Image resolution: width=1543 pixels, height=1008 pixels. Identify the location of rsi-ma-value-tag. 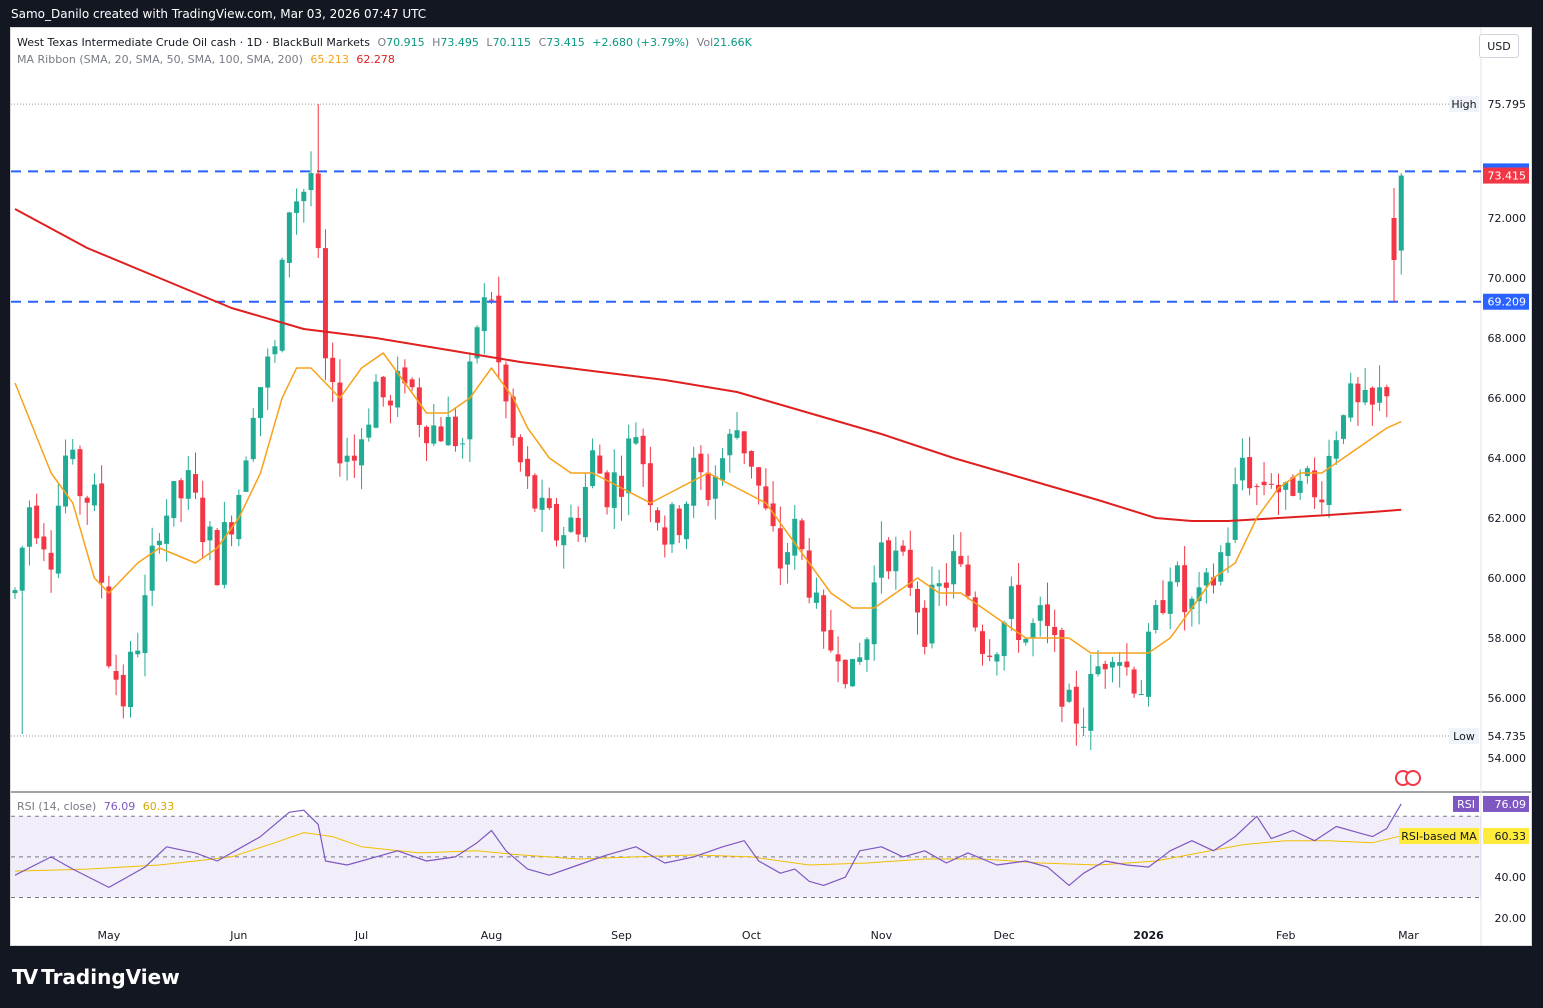
(1506, 835).